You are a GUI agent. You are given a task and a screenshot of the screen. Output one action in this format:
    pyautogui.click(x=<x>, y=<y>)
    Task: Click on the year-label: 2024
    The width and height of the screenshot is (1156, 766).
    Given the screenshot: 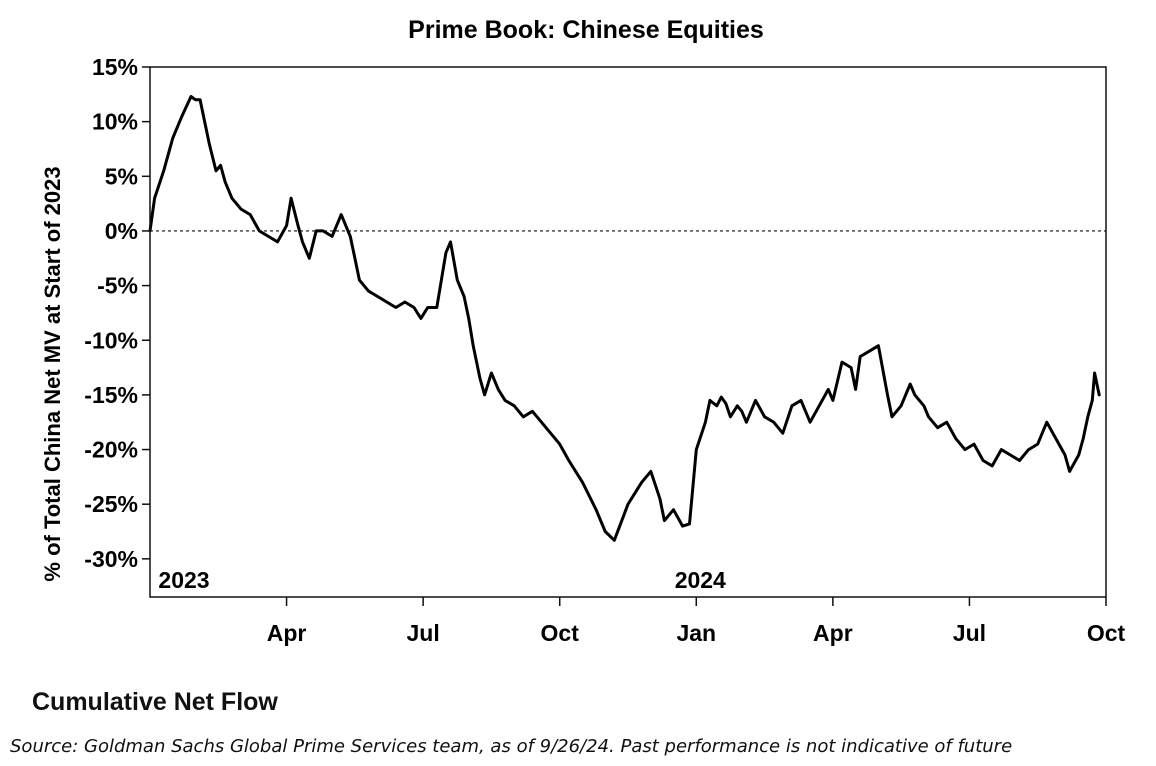 What is the action you would take?
    pyautogui.click(x=700, y=580)
    